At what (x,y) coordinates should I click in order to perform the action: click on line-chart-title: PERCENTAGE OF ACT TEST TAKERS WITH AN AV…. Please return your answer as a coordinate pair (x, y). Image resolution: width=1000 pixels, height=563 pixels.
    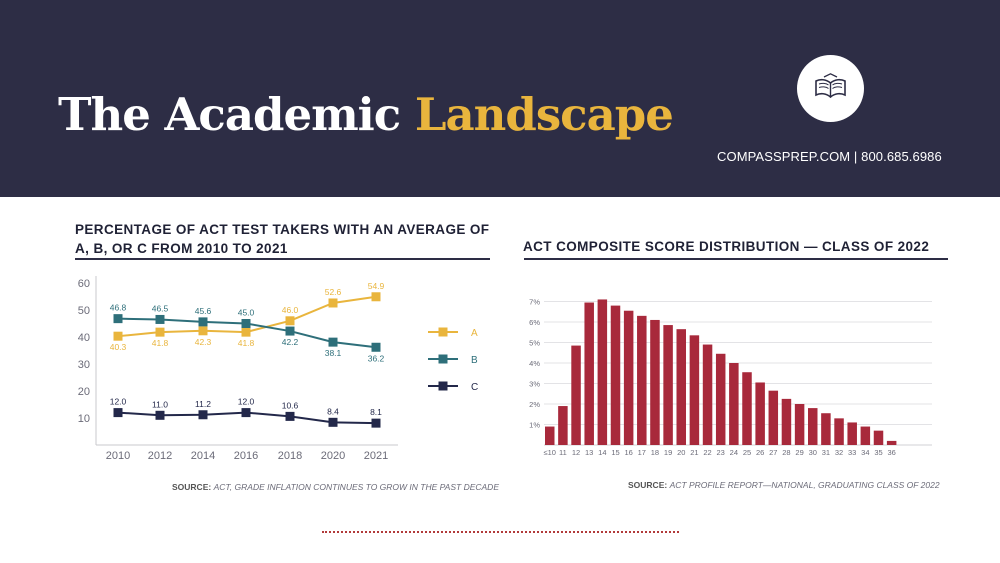
    Looking at the image, I should click on (282, 239).